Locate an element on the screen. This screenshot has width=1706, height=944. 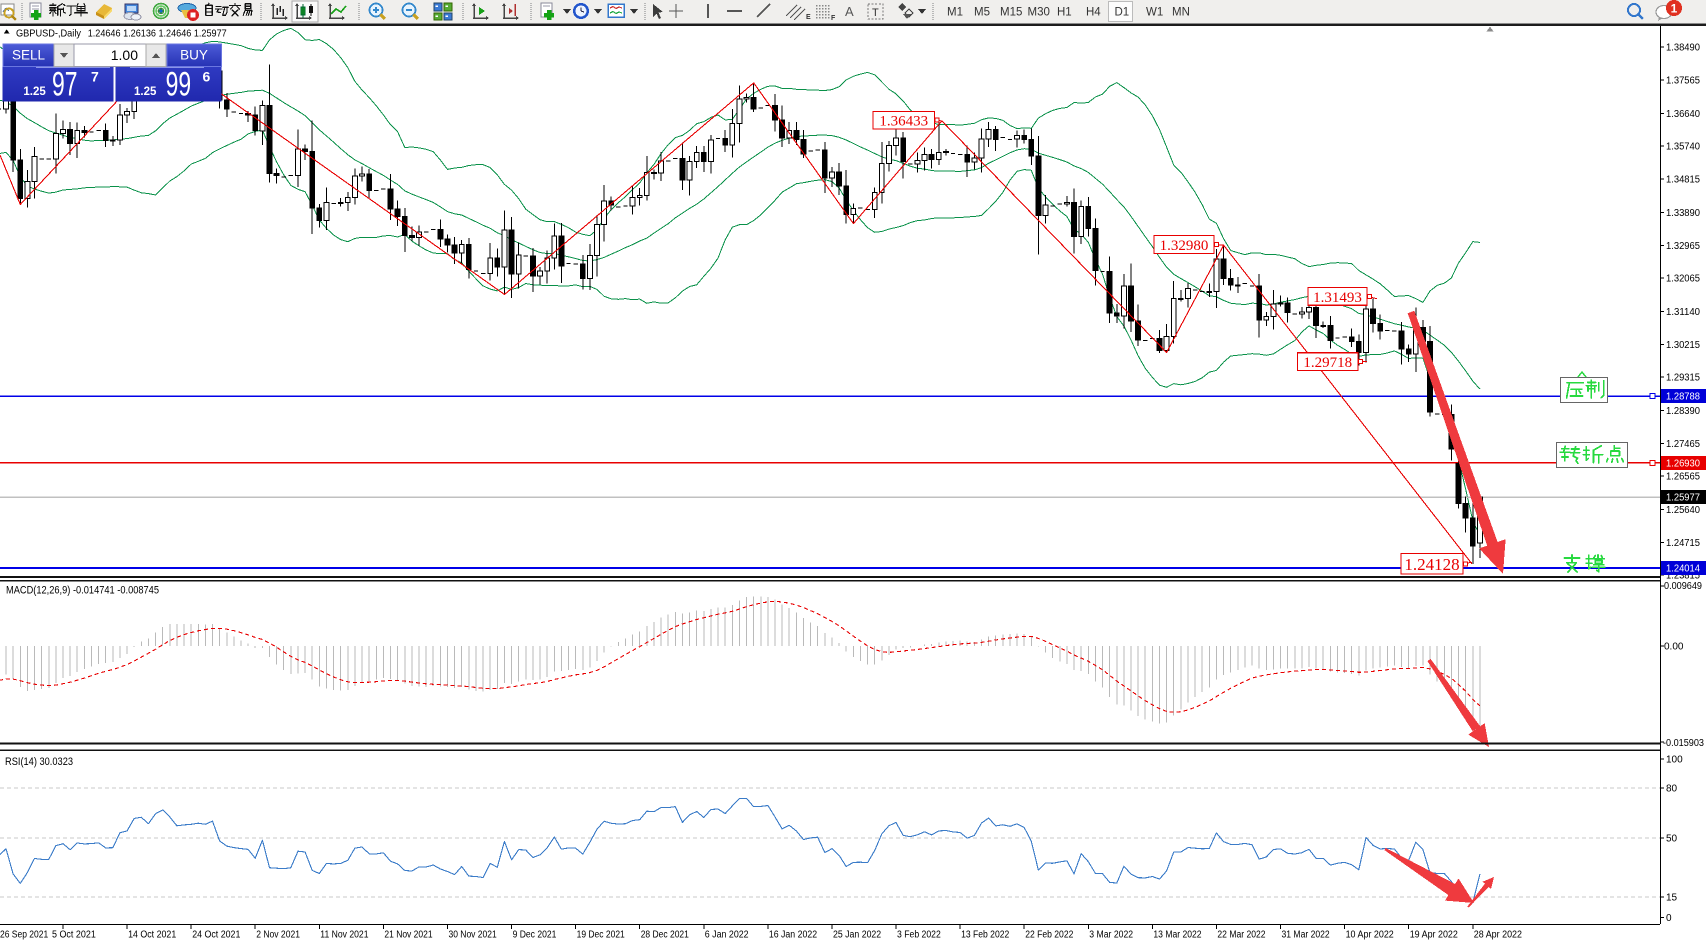
svg-text: 1.25640 is located at coordinates (1683, 510).